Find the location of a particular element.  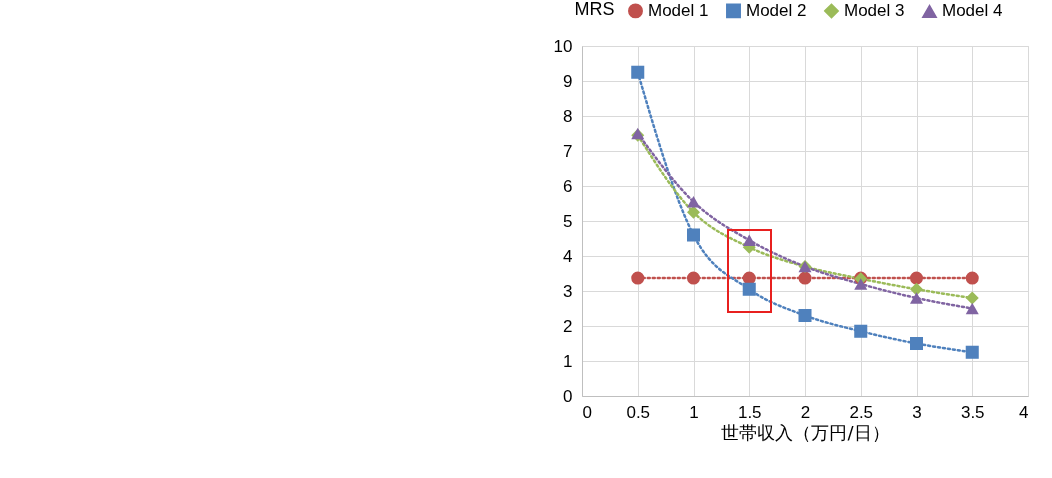

y-tick-label: 6 is located at coordinates (568, 186).